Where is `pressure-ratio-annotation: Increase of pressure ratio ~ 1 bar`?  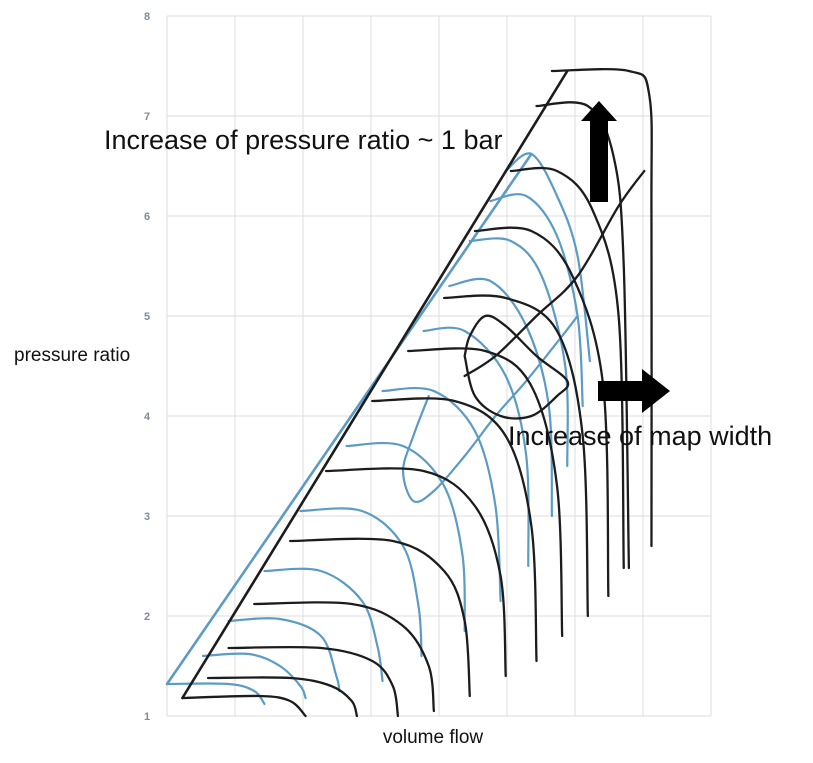 pressure-ratio-annotation: Increase of pressure ratio ~ 1 bar is located at coordinates (303, 140).